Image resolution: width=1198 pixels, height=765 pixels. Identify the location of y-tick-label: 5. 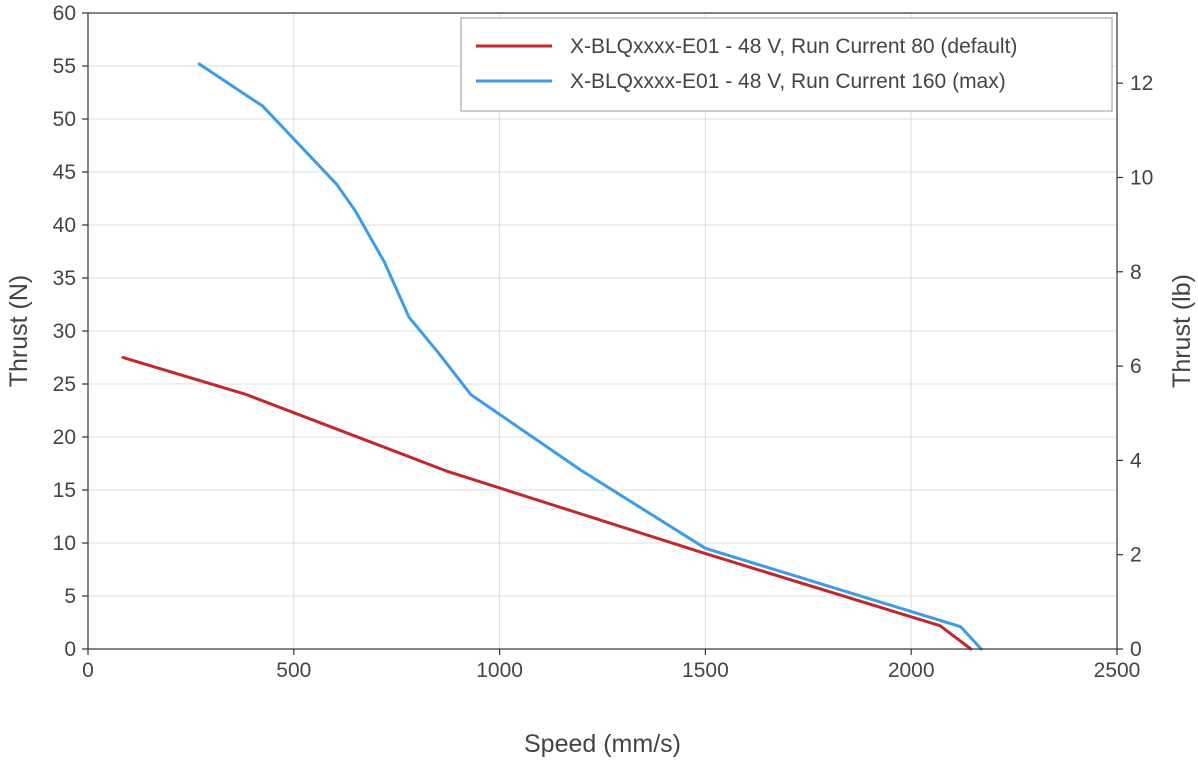
(70, 596).